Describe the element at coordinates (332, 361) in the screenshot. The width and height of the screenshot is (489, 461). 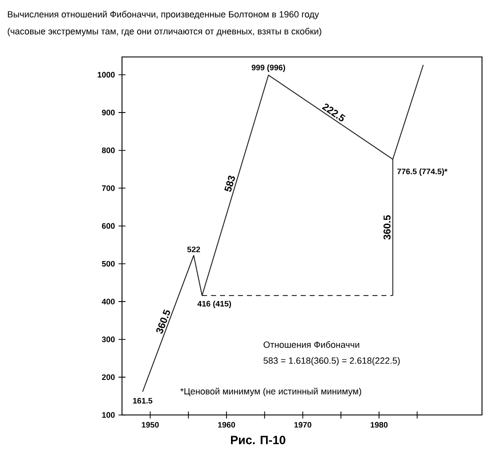
I see `annotation: 583 = 1.618(360.5) = 2.618(222.5)` at that location.